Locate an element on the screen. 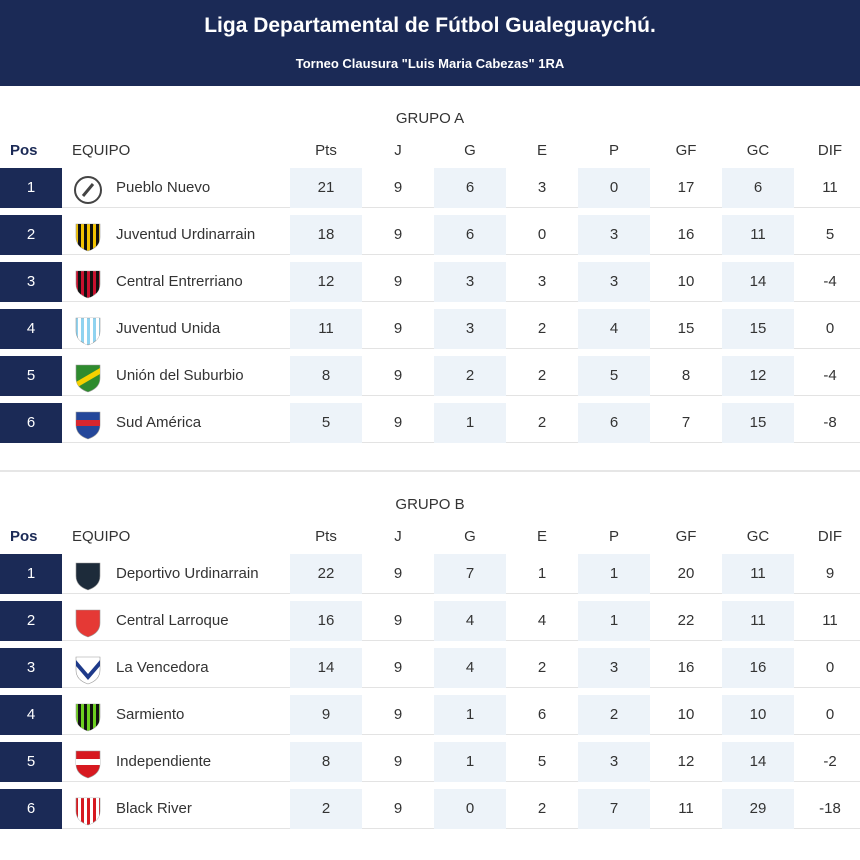  union-del-suburbio-crest-icon is located at coordinates (88, 378).